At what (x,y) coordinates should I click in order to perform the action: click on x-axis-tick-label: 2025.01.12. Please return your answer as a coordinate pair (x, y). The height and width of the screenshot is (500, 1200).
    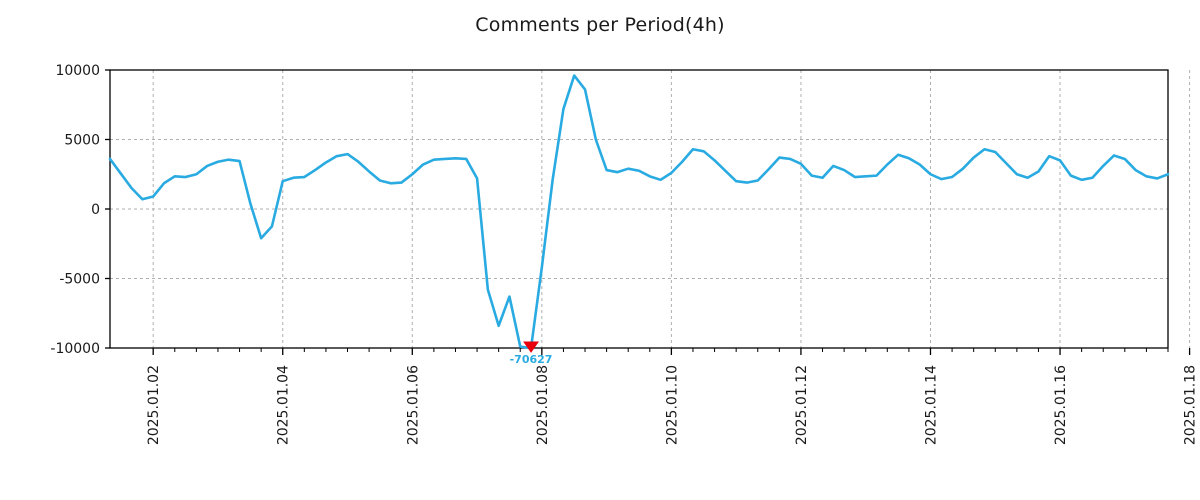
    Looking at the image, I should click on (802, 405).